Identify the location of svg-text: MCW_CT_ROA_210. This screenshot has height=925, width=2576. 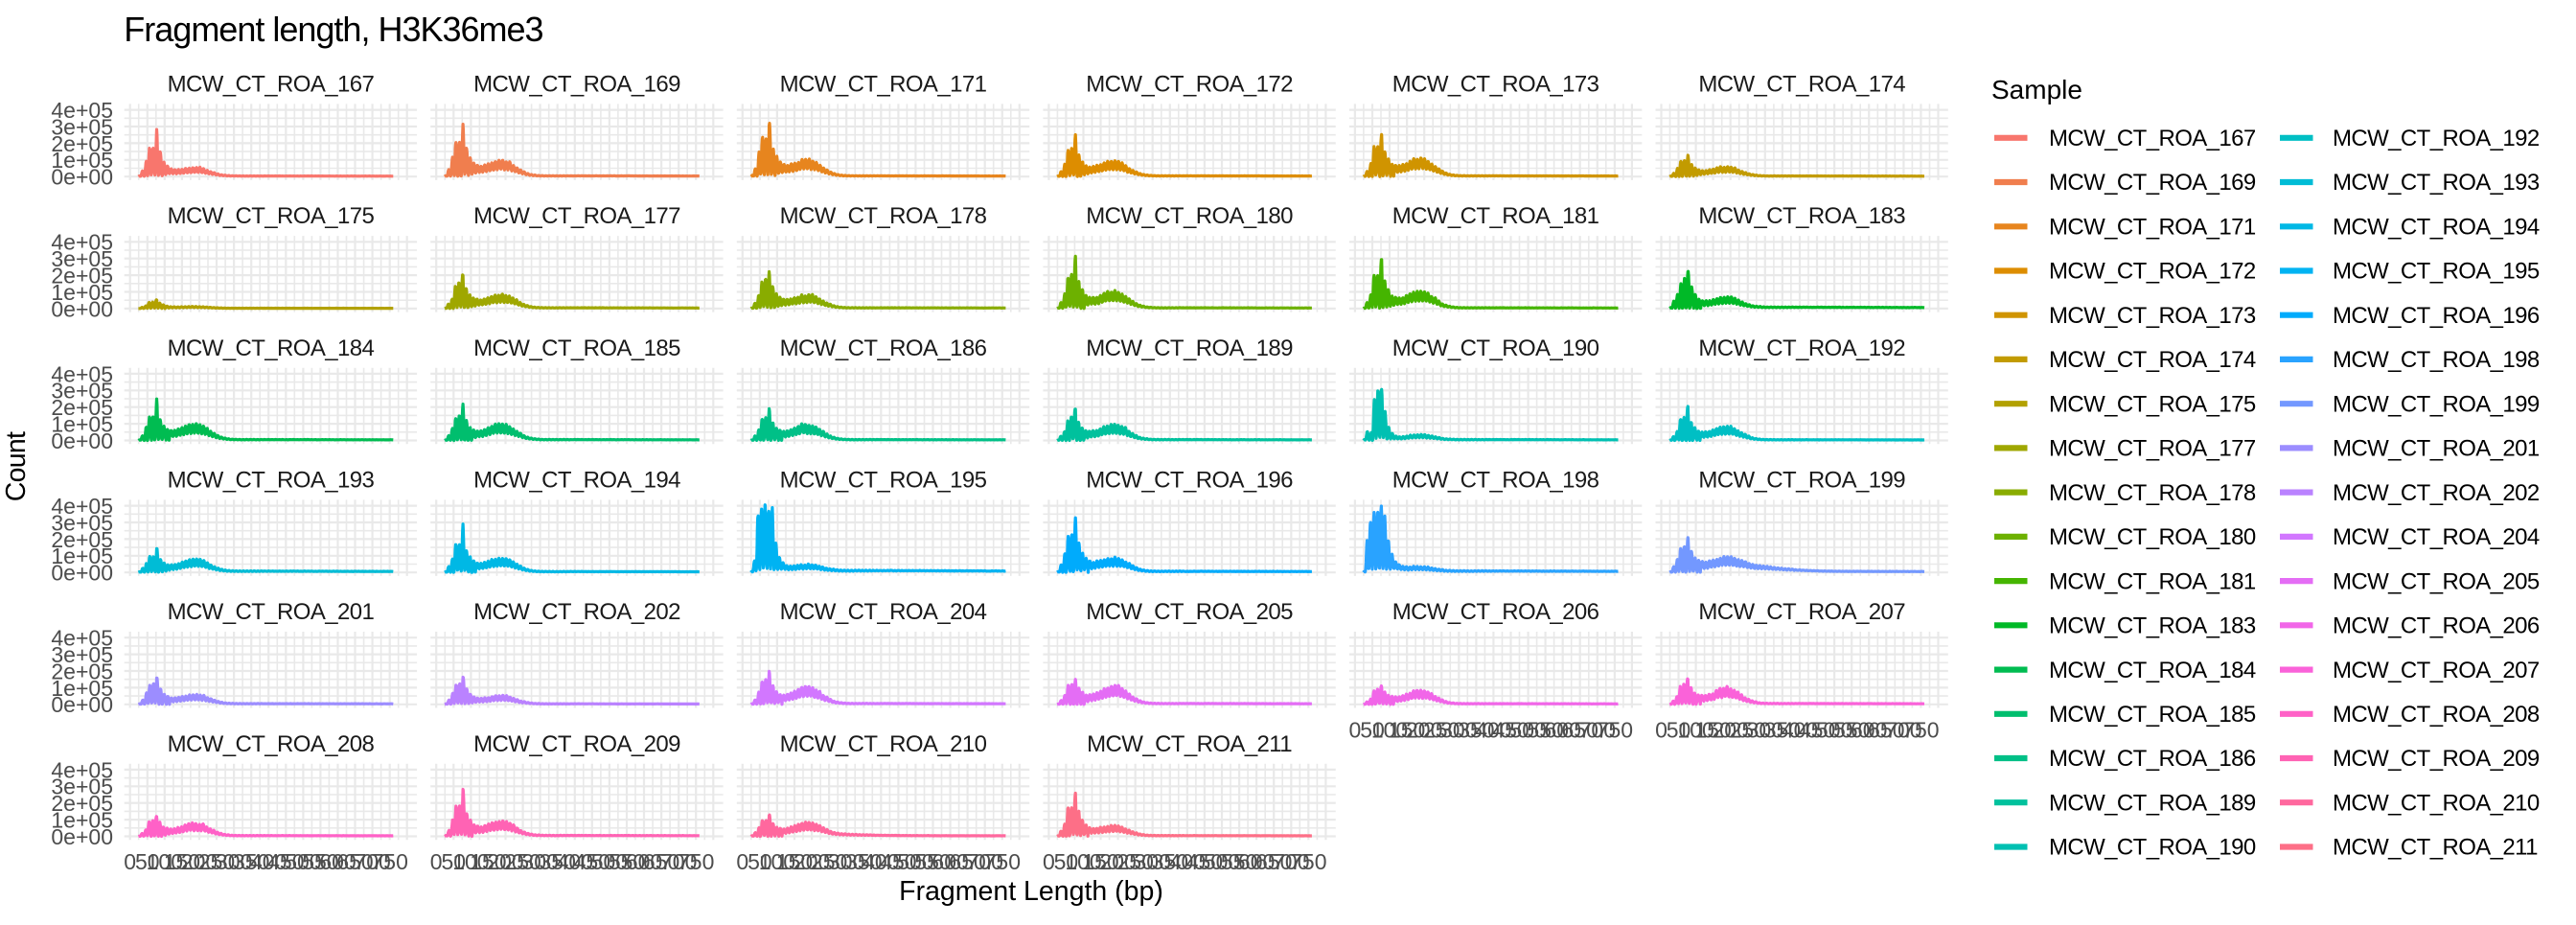
(2436, 804).